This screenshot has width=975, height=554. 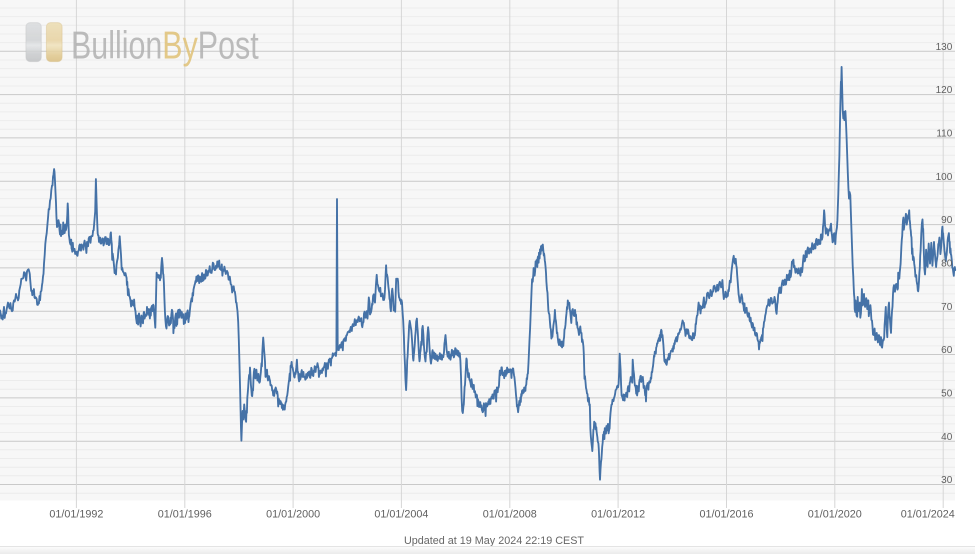 What do you see at coordinates (947, 264) in the screenshot?
I see `svg-text: 80` at bounding box center [947, 264].